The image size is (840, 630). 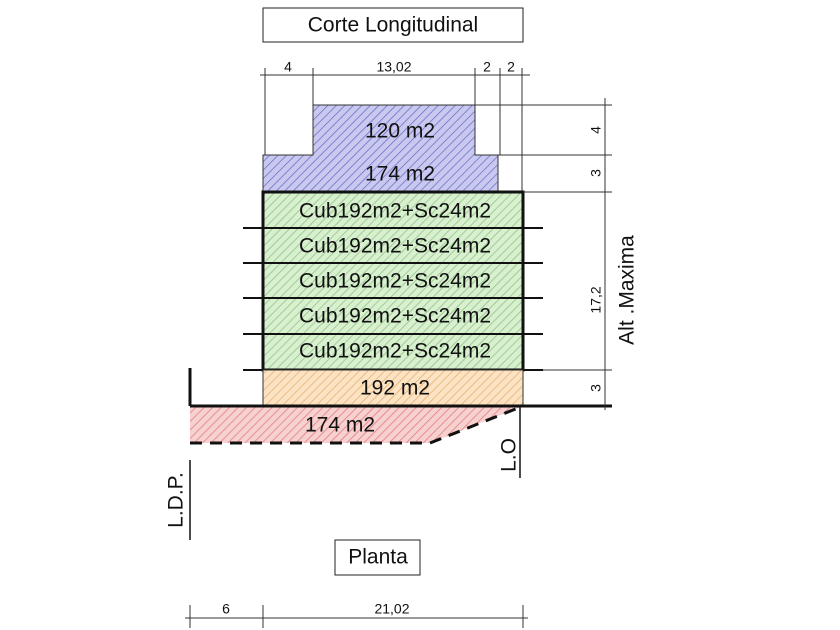 What do you see at coordinates (393, 67) in the screenshot?
I see `dim-label: 13,02` at bounding box center [393, 67].